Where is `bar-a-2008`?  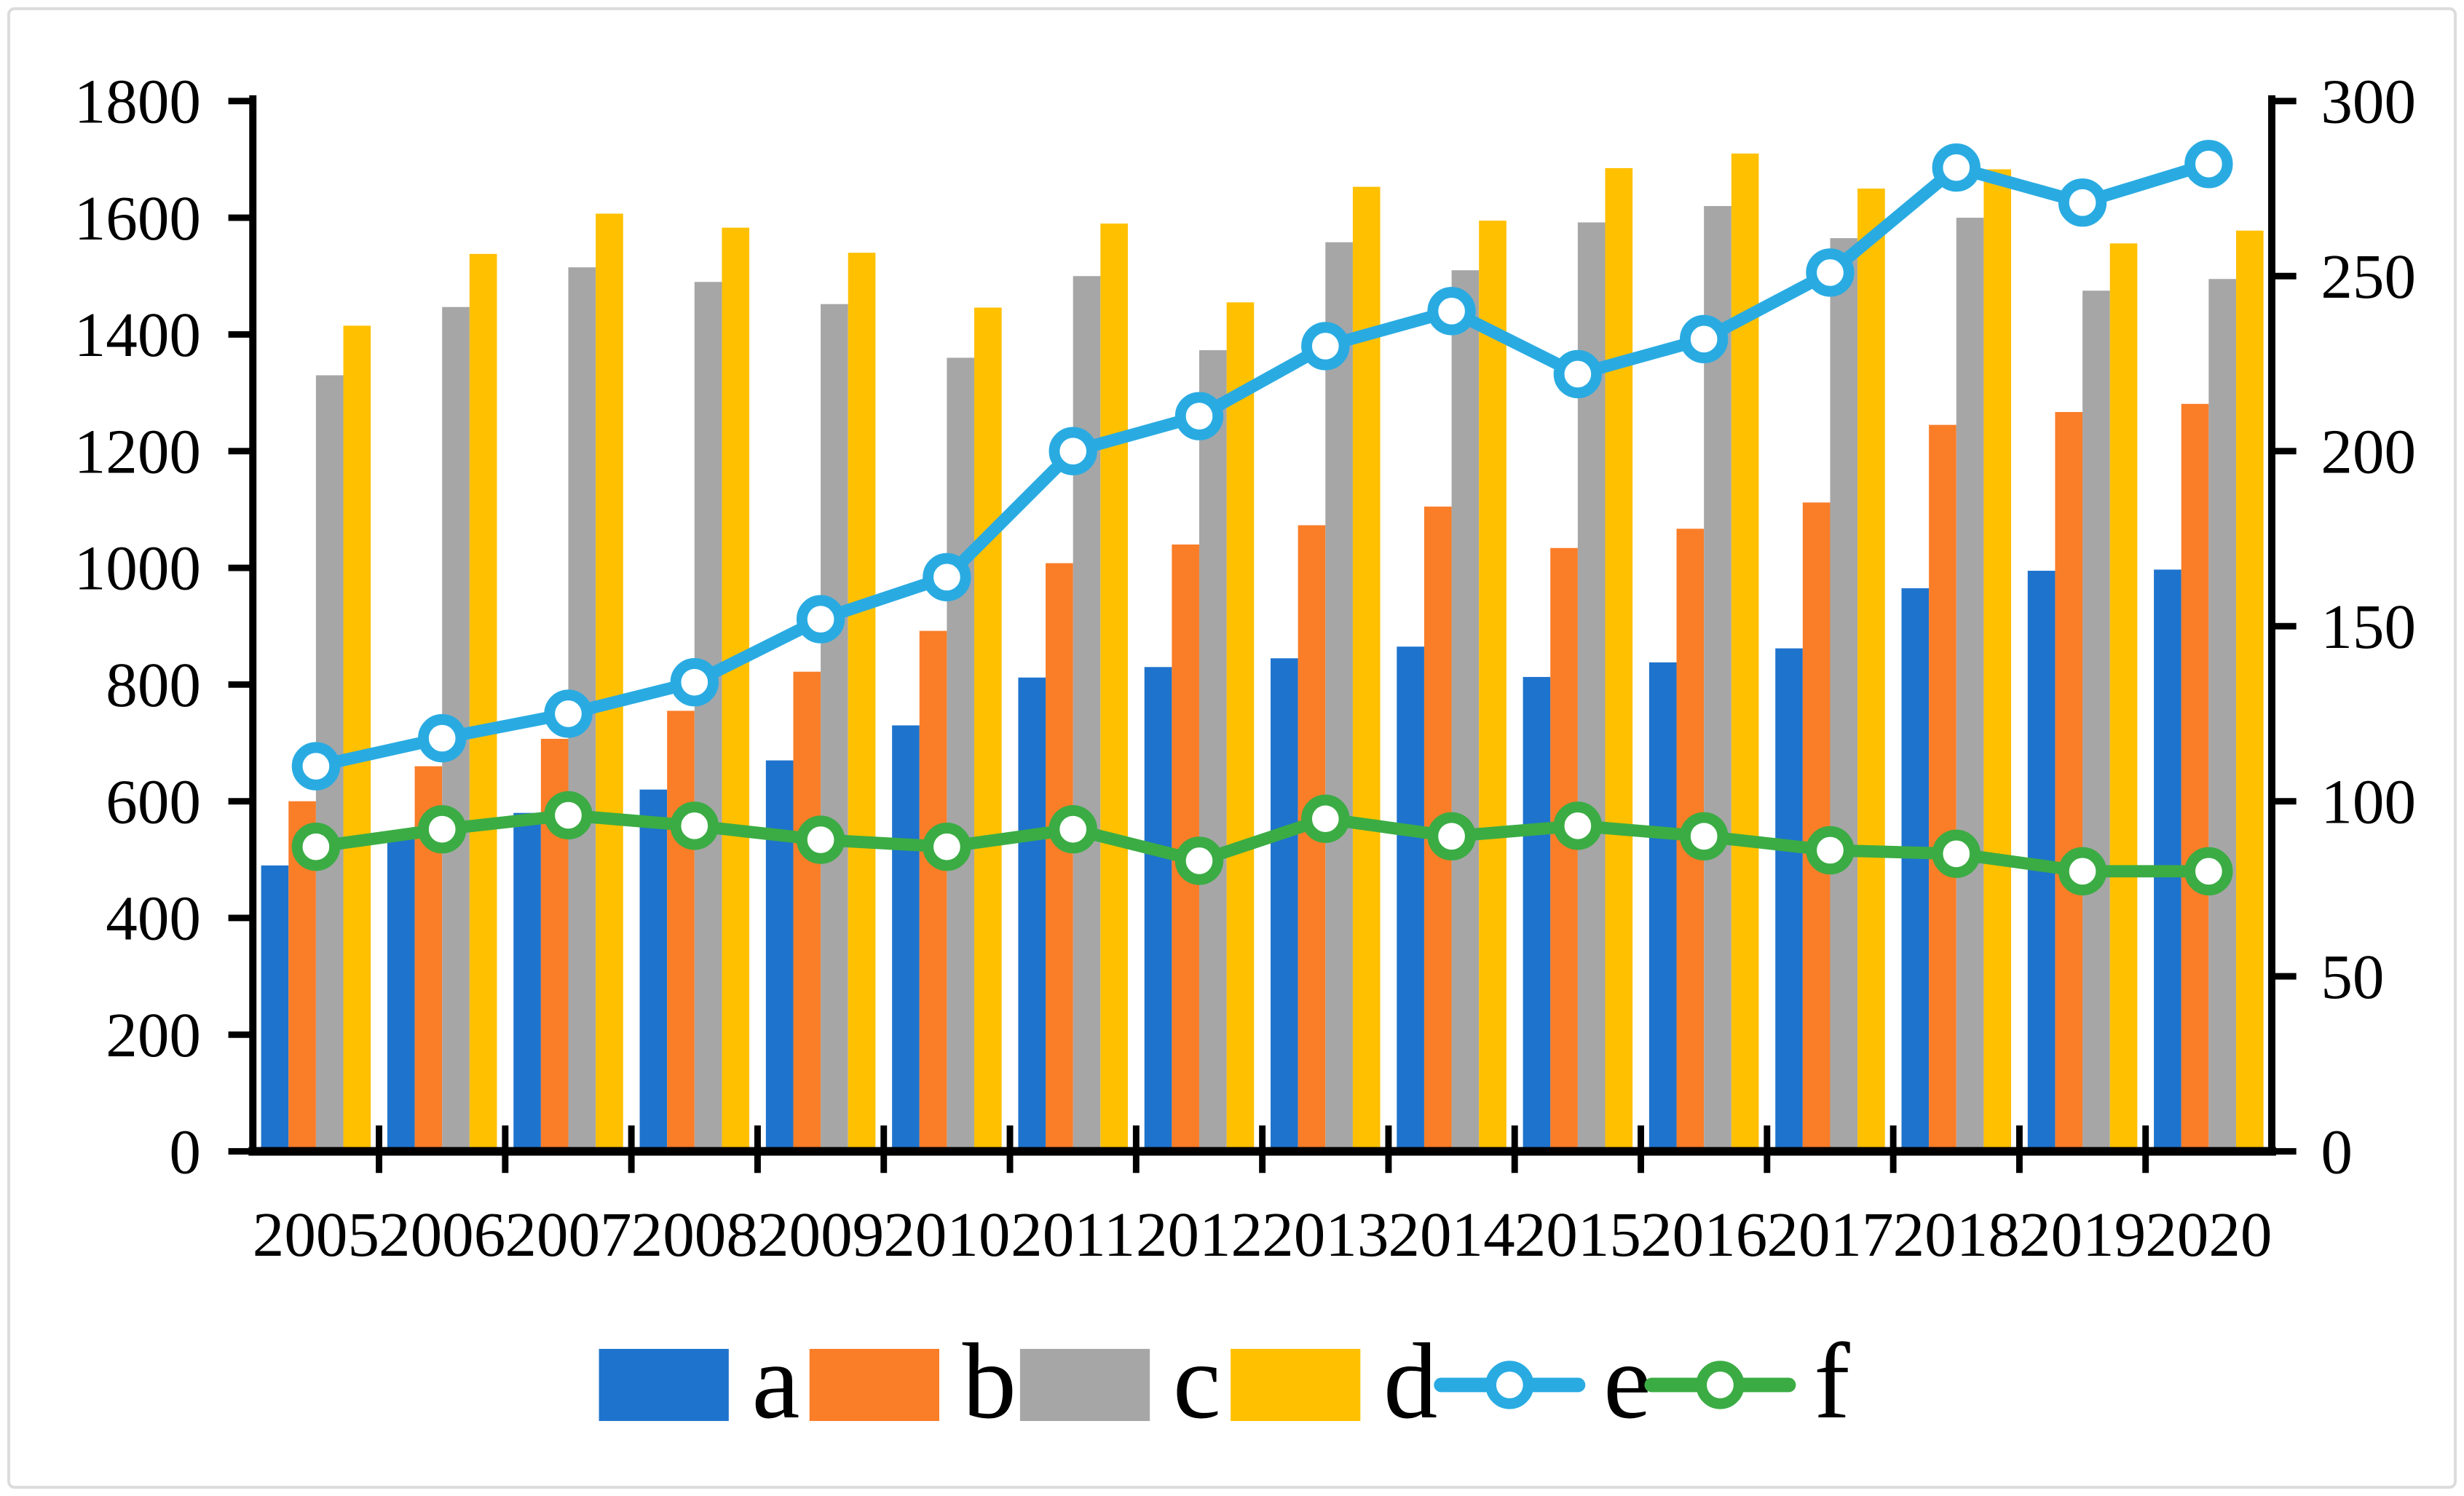 bar-a-2008 is located at coordinates (653, 971).